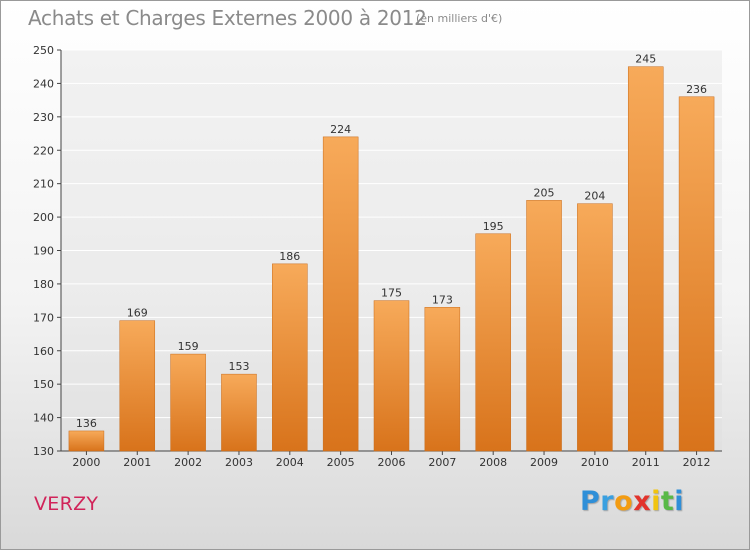 The image size is (750, 550). What do you see at coordinates (645, 59) in the screenshot?
I see `data-label: 245` at bounding box center [645, 59].